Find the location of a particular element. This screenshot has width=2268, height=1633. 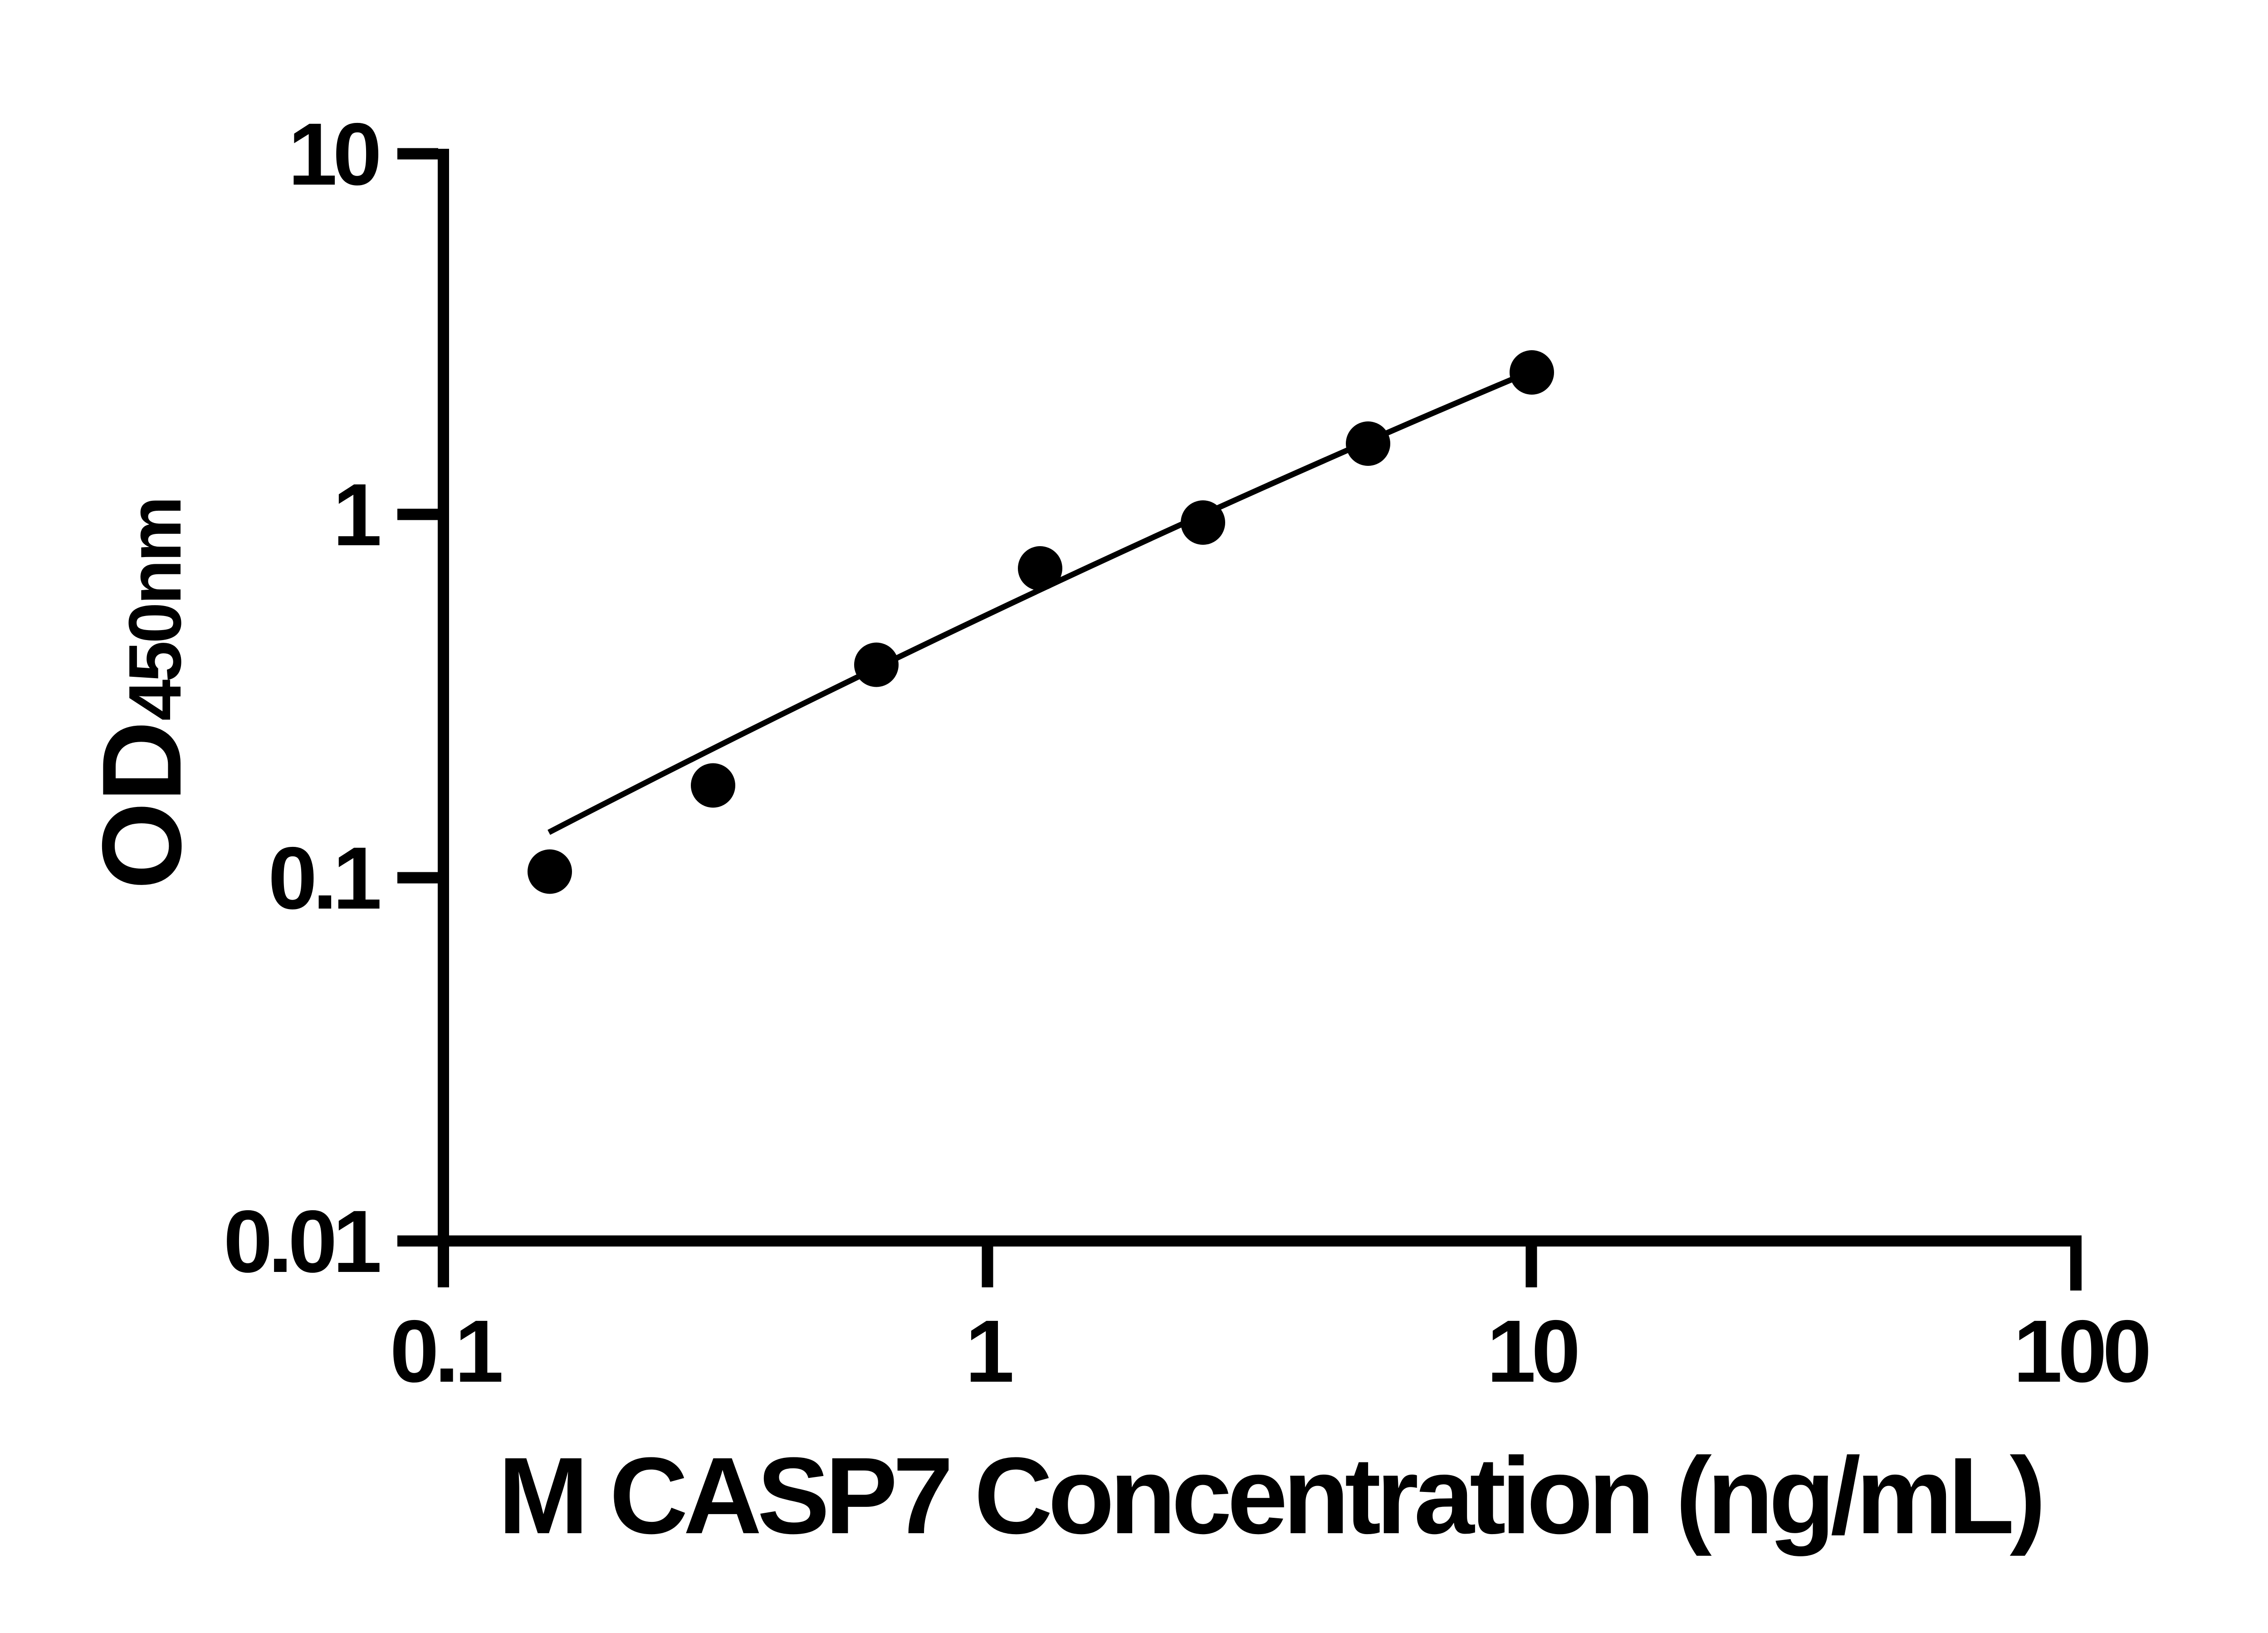

svg-text: 100 is located at coordinates (2081, 1351).